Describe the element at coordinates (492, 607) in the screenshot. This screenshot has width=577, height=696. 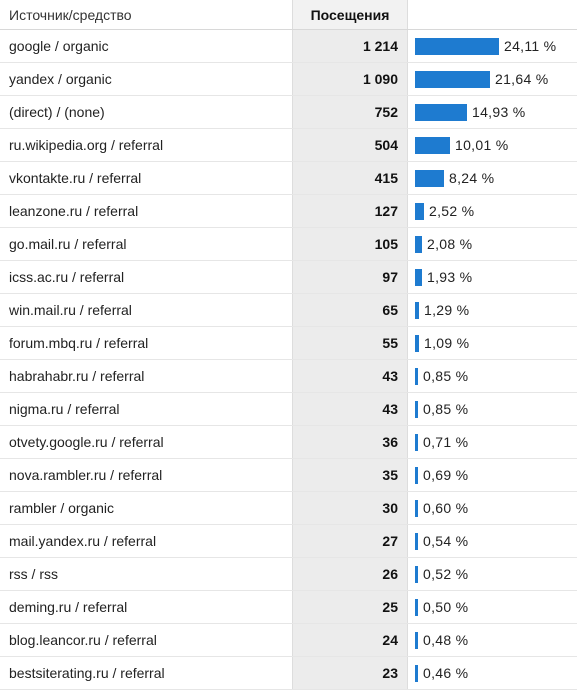
I see `percent-cell: 0,50 %` at that location.